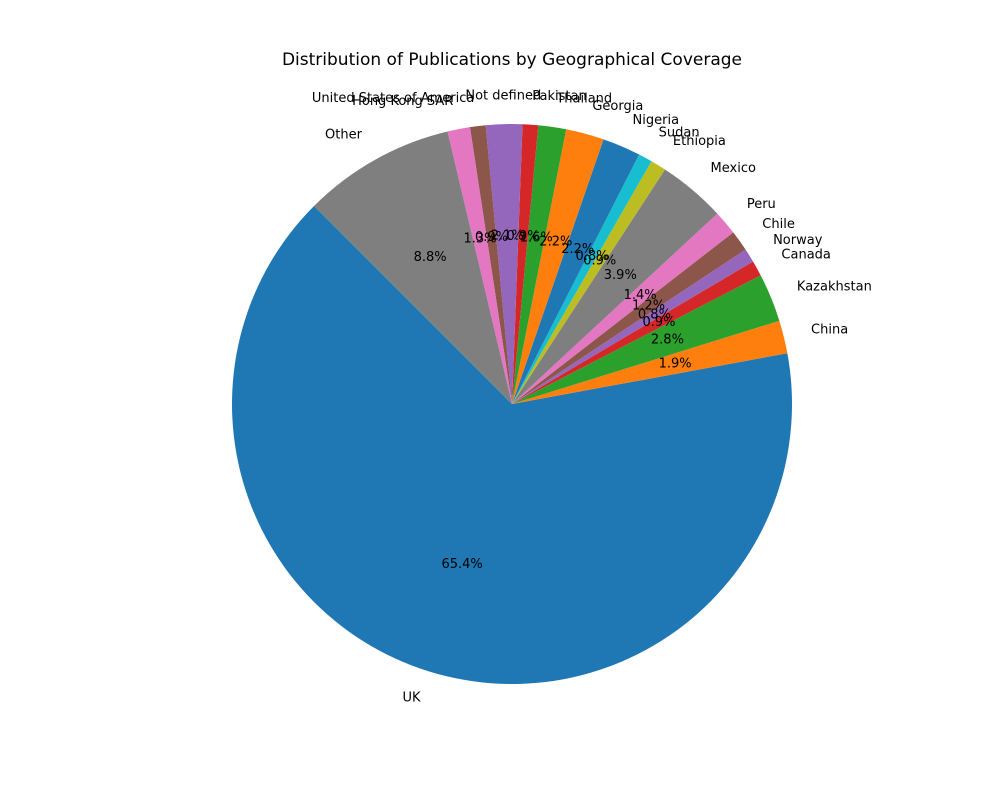 This screenshot has height=800, width=1000. I want to click on slice-label: Norway, so click(798, 240).